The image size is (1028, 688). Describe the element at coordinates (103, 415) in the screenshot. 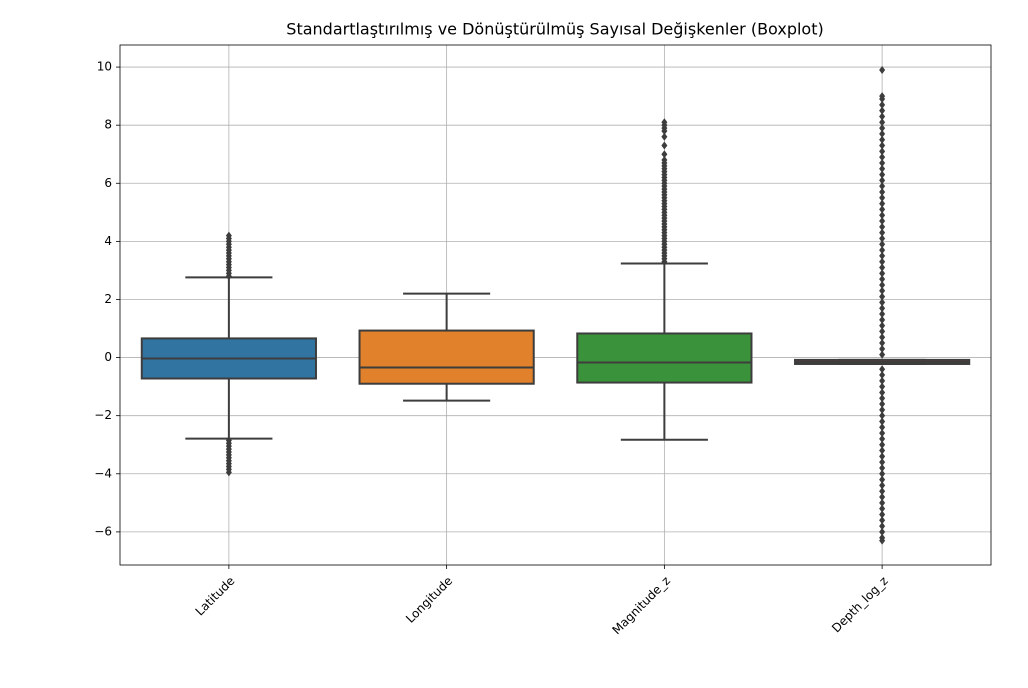

I see `y-tick-label: −2` at that location.